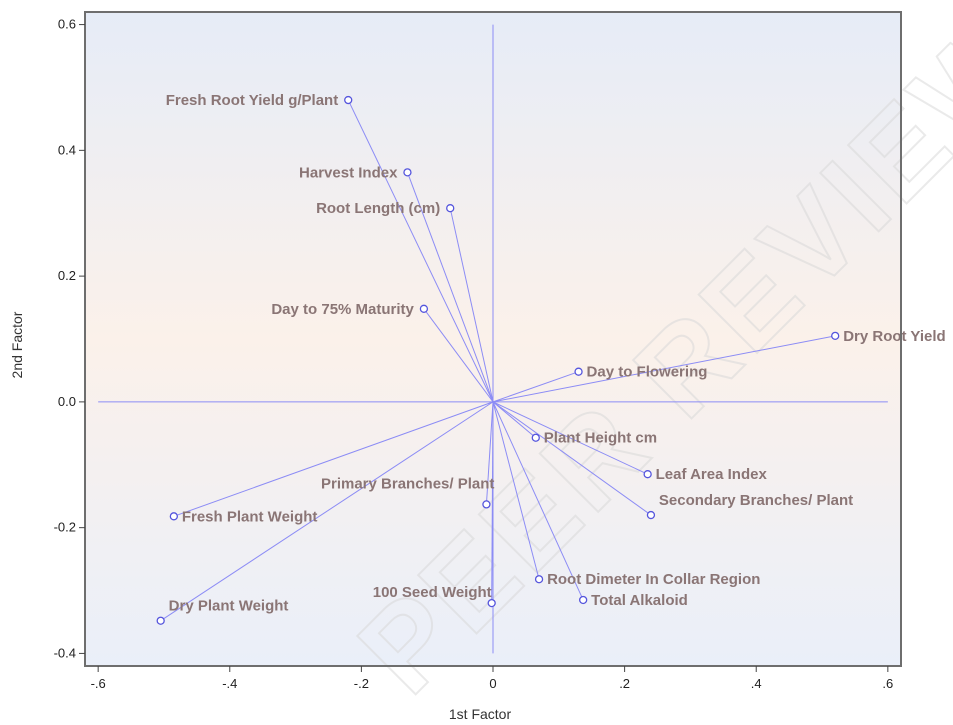  I want to click on y-tick-label: -0.2, so click(65, 527).